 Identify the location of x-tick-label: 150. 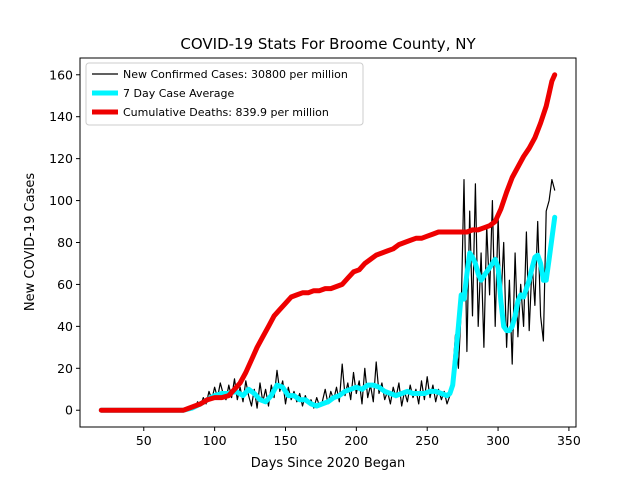
(286, 440).